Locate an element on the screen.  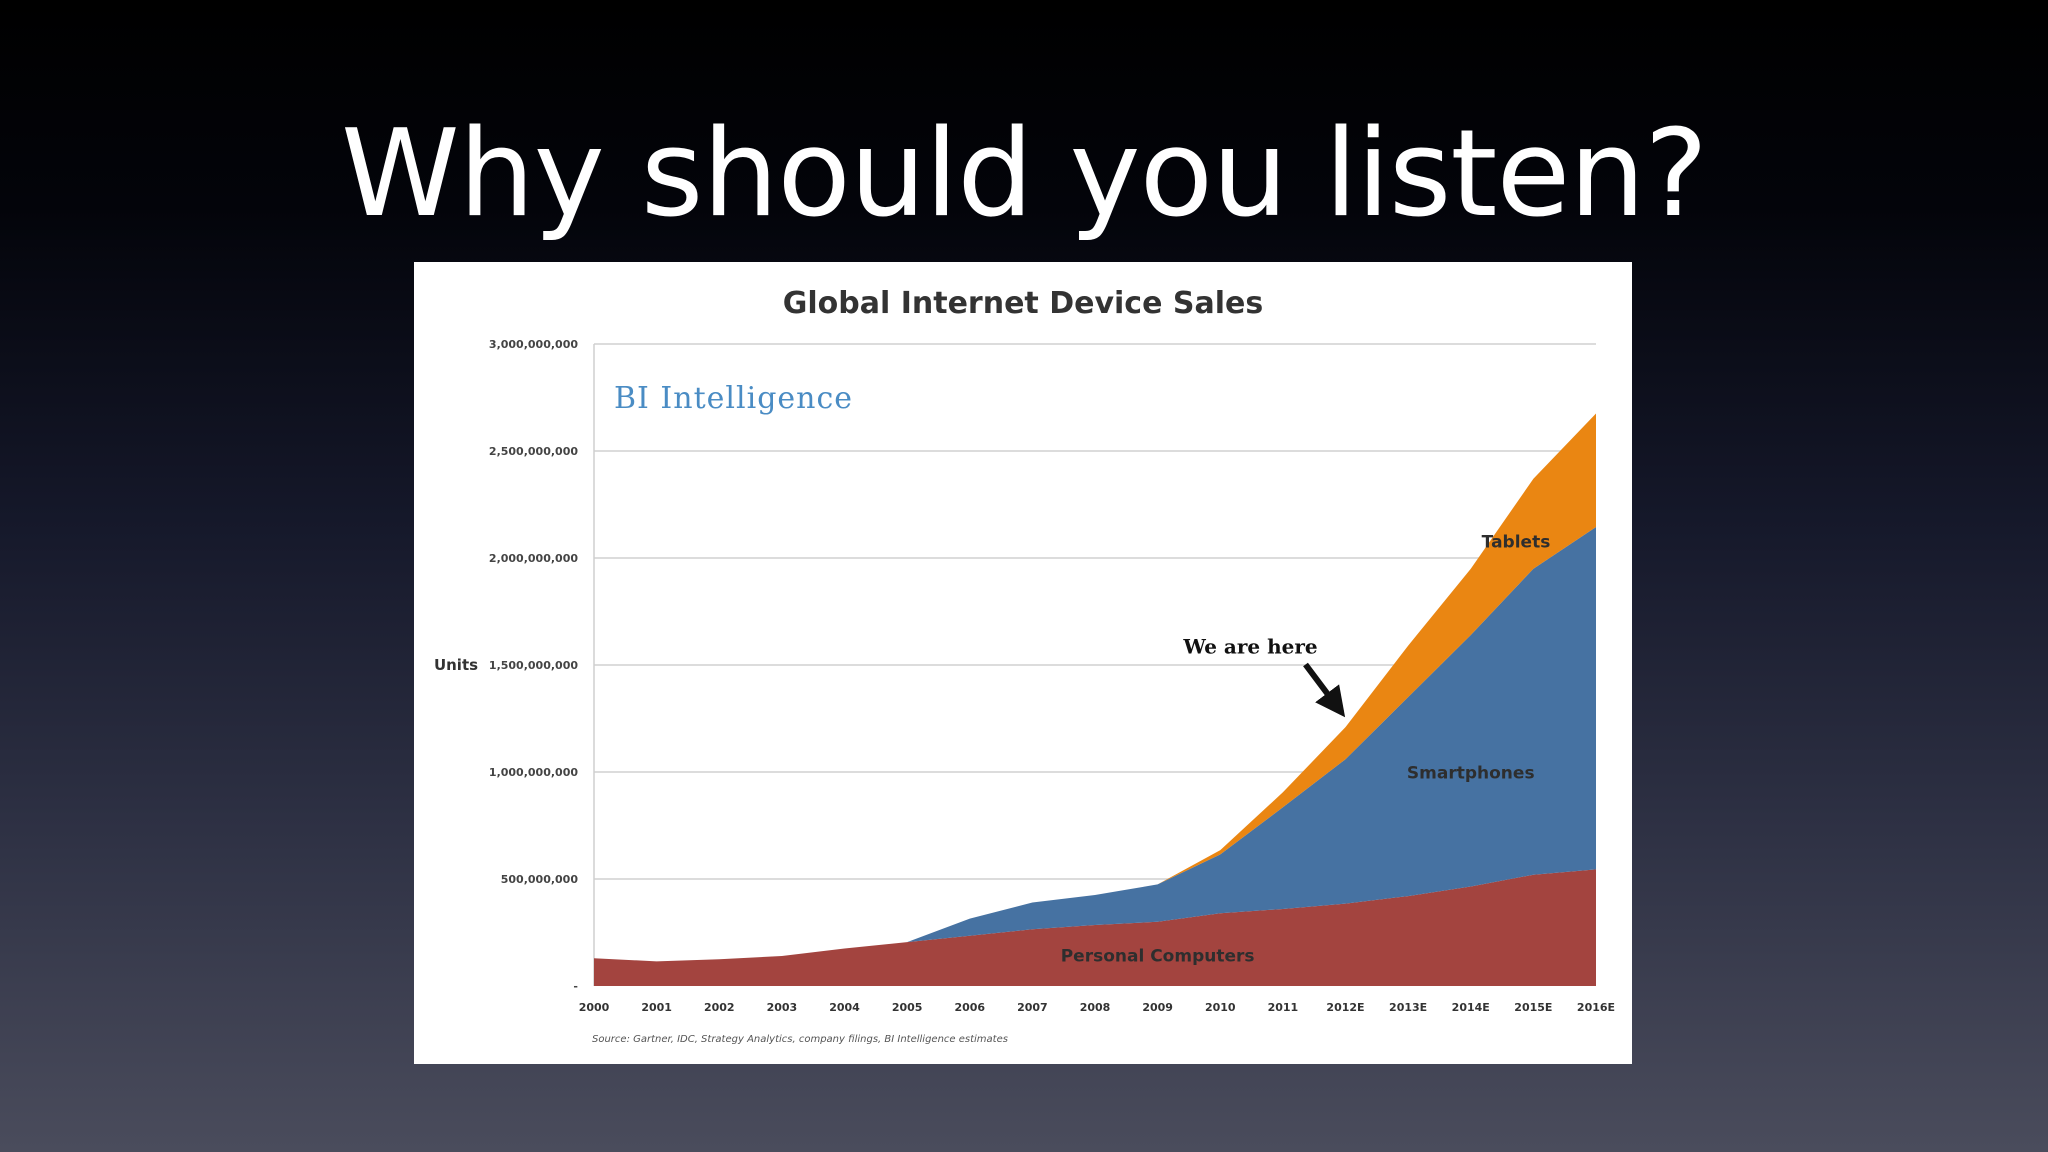
y-tick-label: 500,000,000 is located at coordinates (540, 879).